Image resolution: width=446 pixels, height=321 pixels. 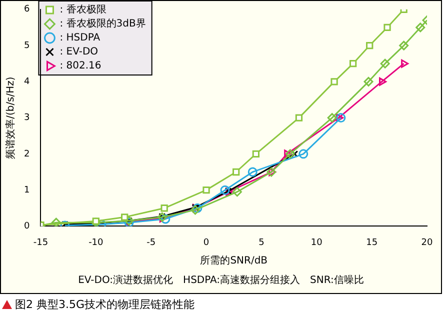 What do you see at coordinates (81, 66) in the screenshot?
I see `legend-label: : 802.16` at bounding box center [81, 66].